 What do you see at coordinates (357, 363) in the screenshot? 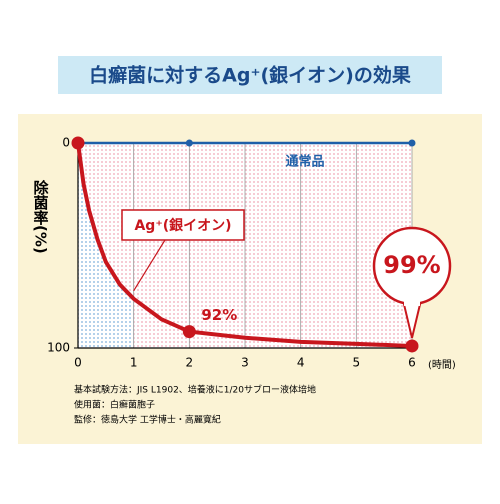
I see `x-tick-label: 5` at bounding box center [357, 363].